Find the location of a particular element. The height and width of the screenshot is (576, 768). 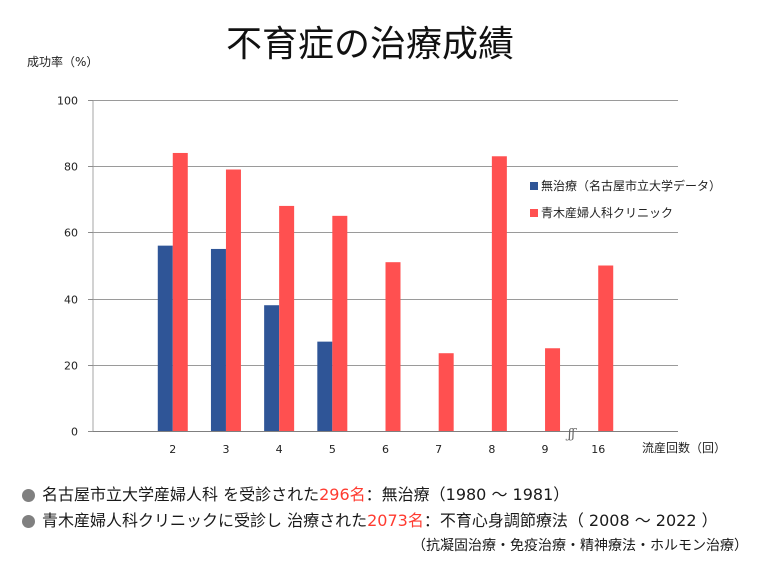

y-tick-label: 0 is located at coordinates (74, 432).